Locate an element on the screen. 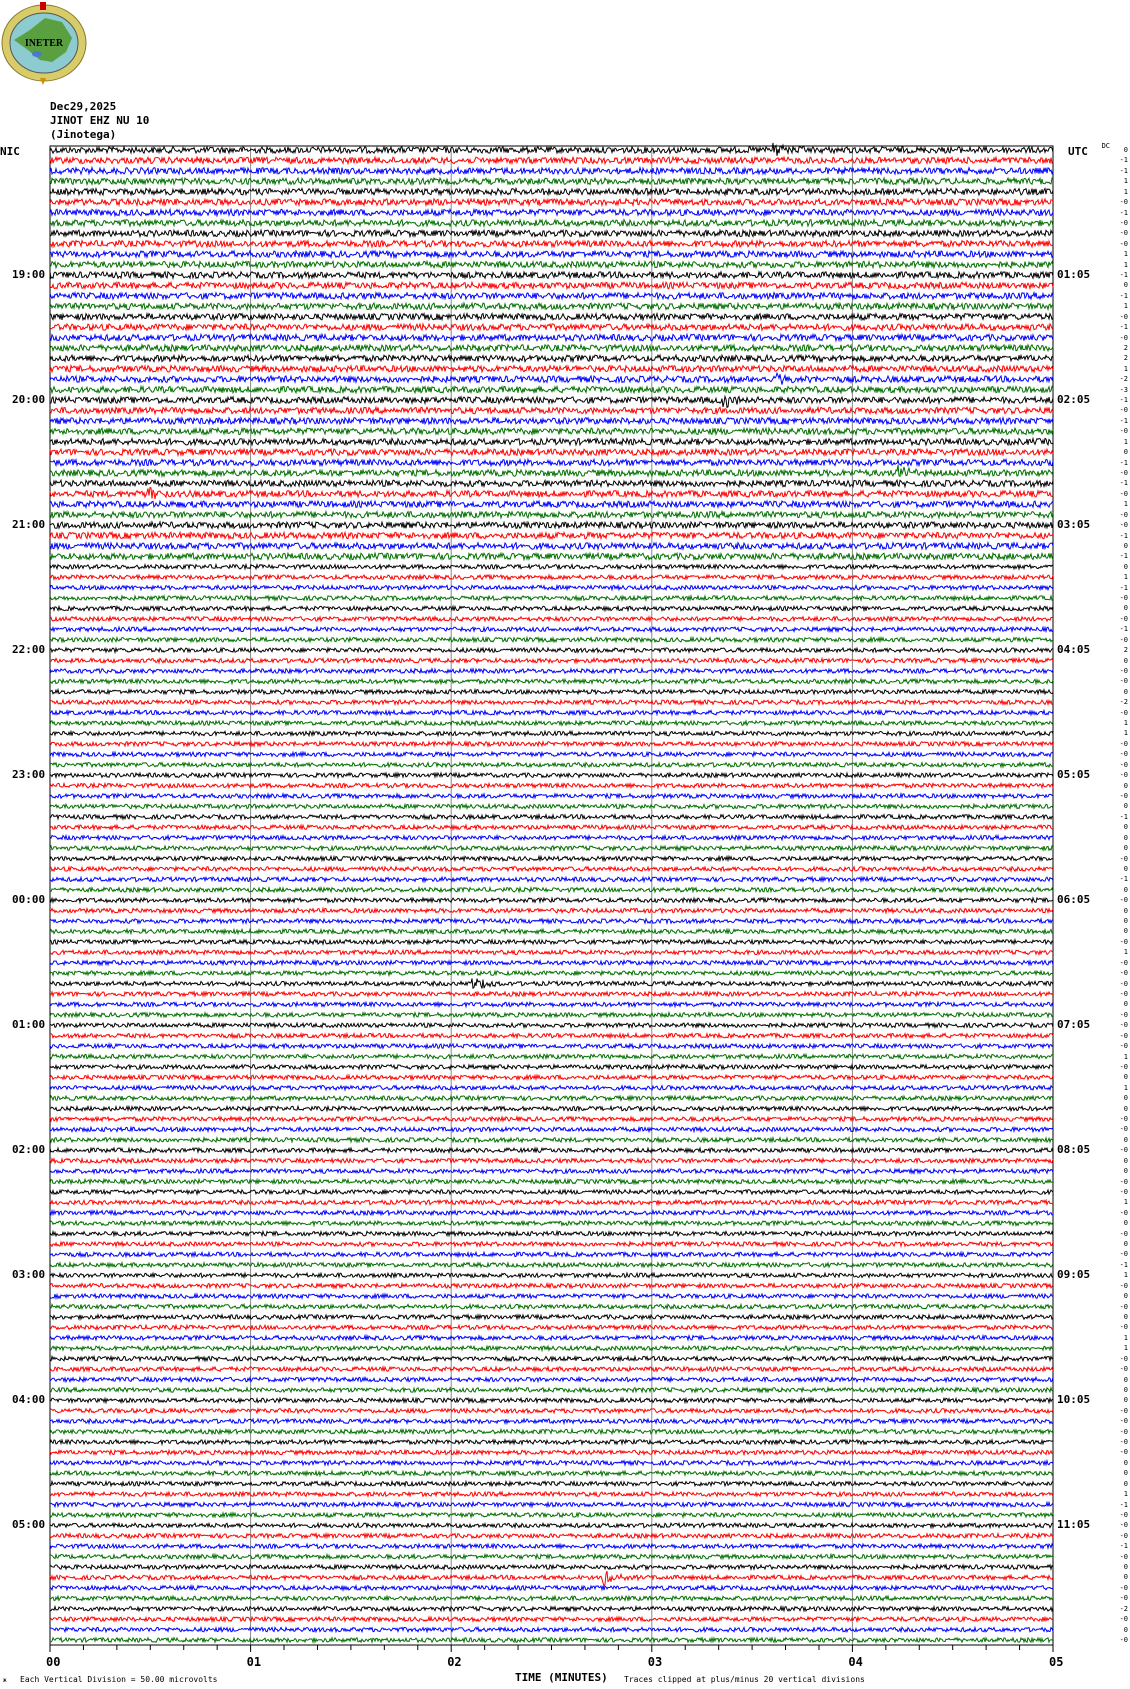 This screenshot has width=1130, height=1689. left-time-label: 04:00 is located at coordinates (29, 1400).